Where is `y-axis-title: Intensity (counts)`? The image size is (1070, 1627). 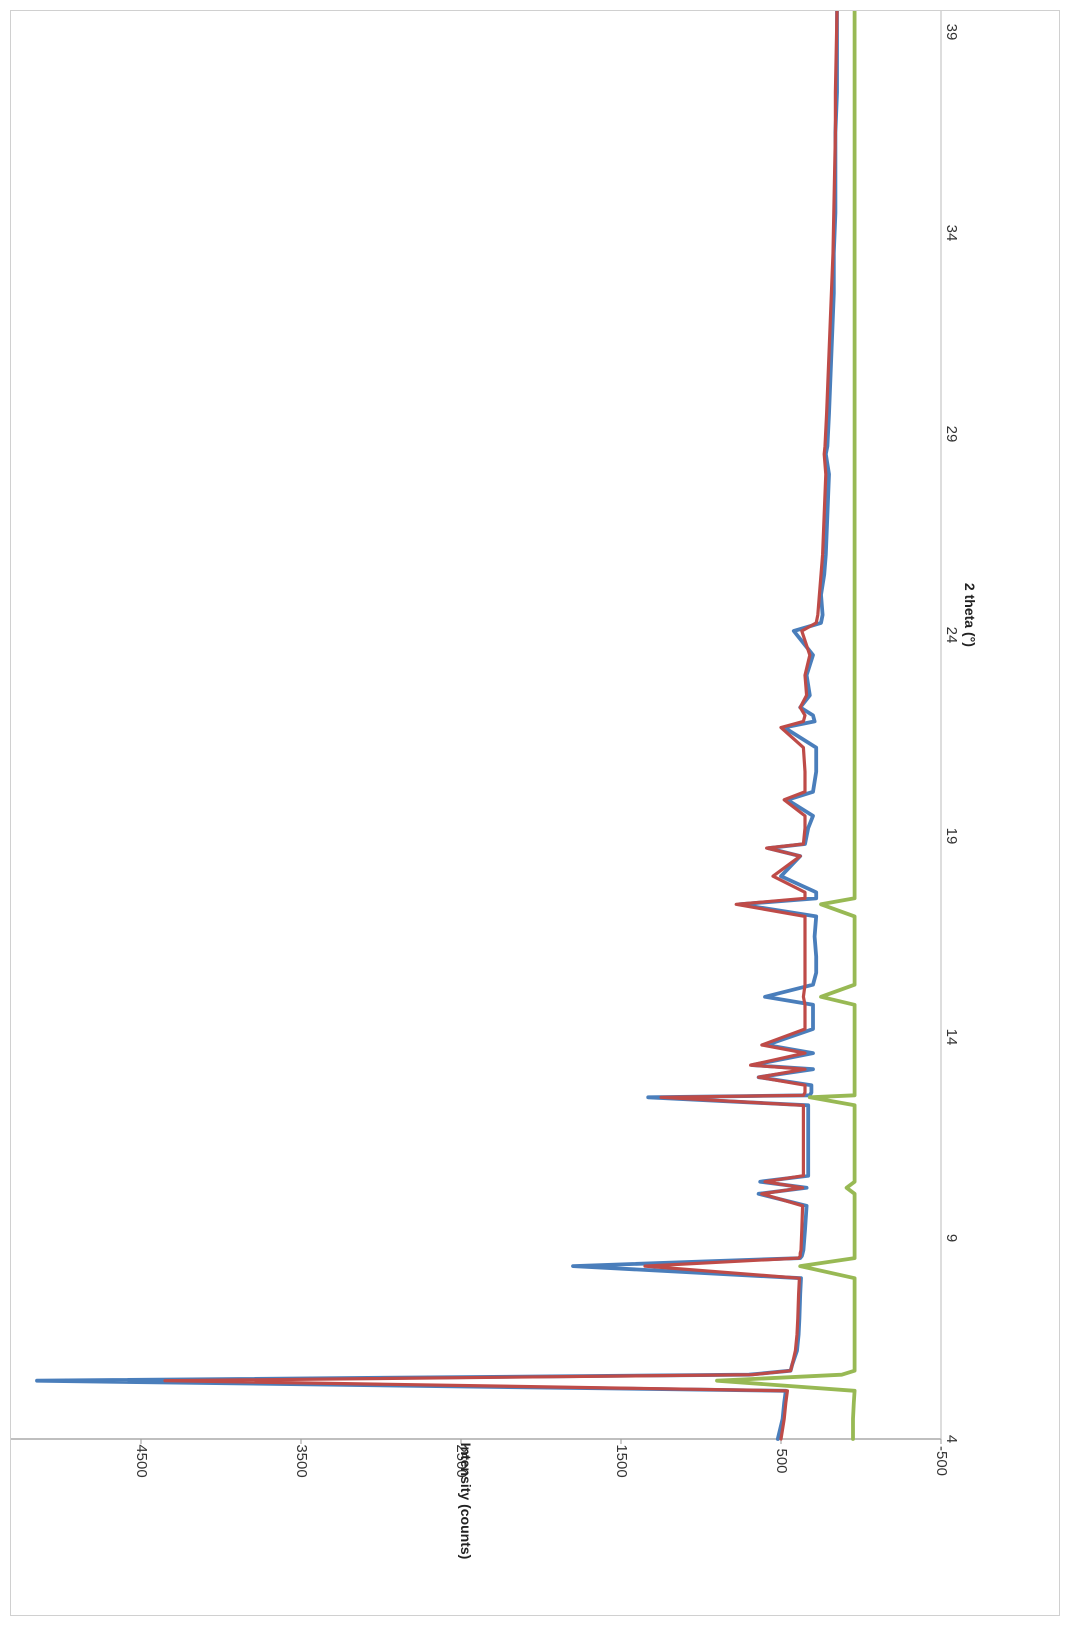 y-axis-title: Intensity (counts) is located at coordinates (466, 1501).